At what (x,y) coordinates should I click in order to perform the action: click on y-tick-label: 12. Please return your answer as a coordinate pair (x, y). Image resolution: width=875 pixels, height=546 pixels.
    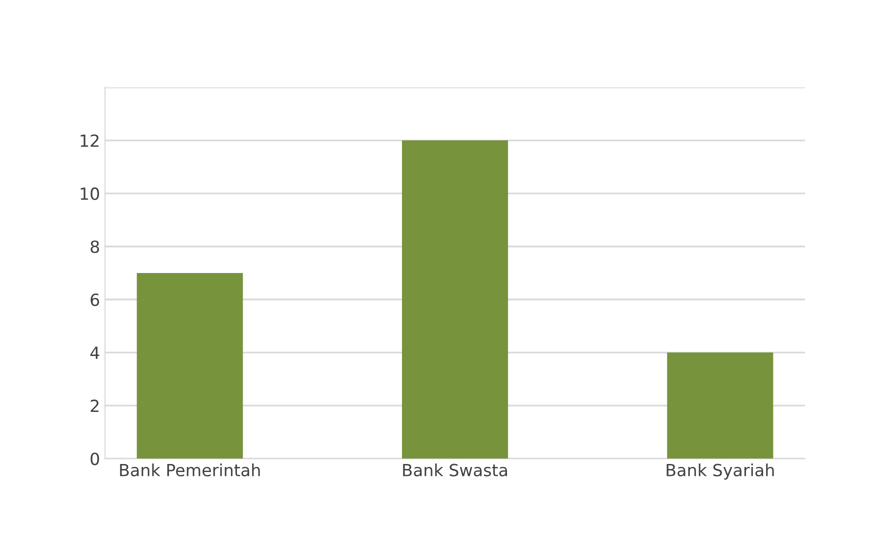
    Looking at the image, I should click on (89, 140).